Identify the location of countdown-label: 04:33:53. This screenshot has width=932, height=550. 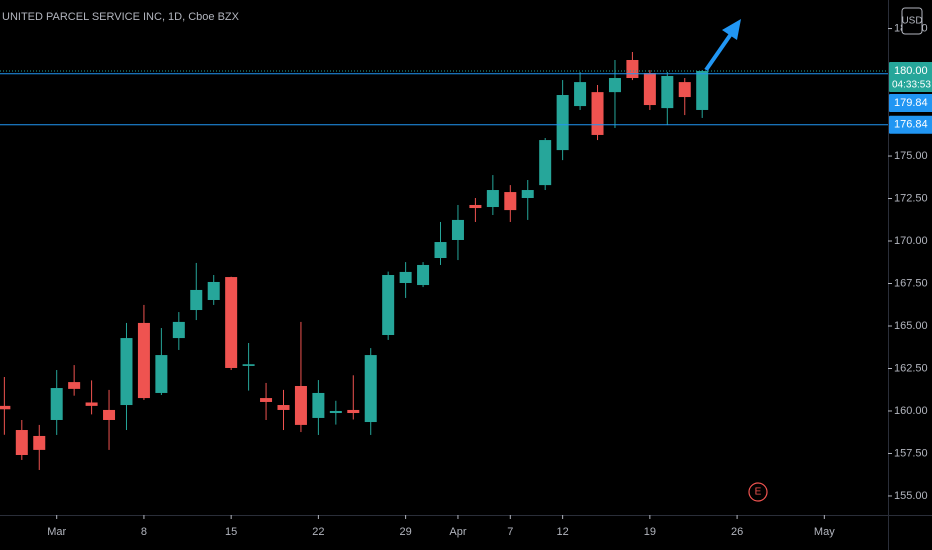
(911, 85).